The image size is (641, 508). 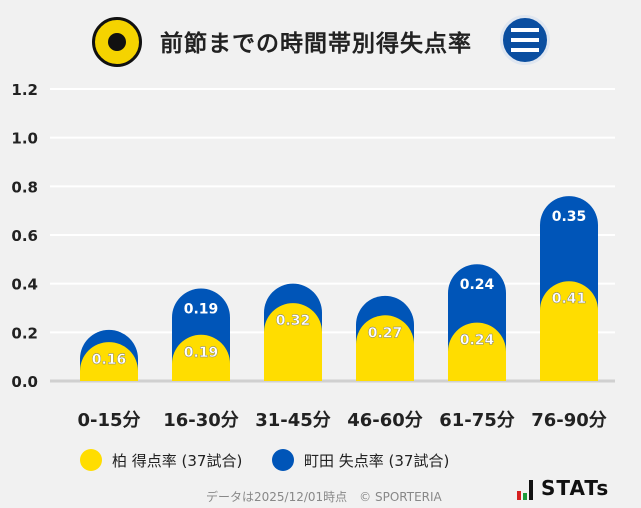 I want to click on legend-item-away: 町田 失点率 (37試合), so click(x=360, y=460).